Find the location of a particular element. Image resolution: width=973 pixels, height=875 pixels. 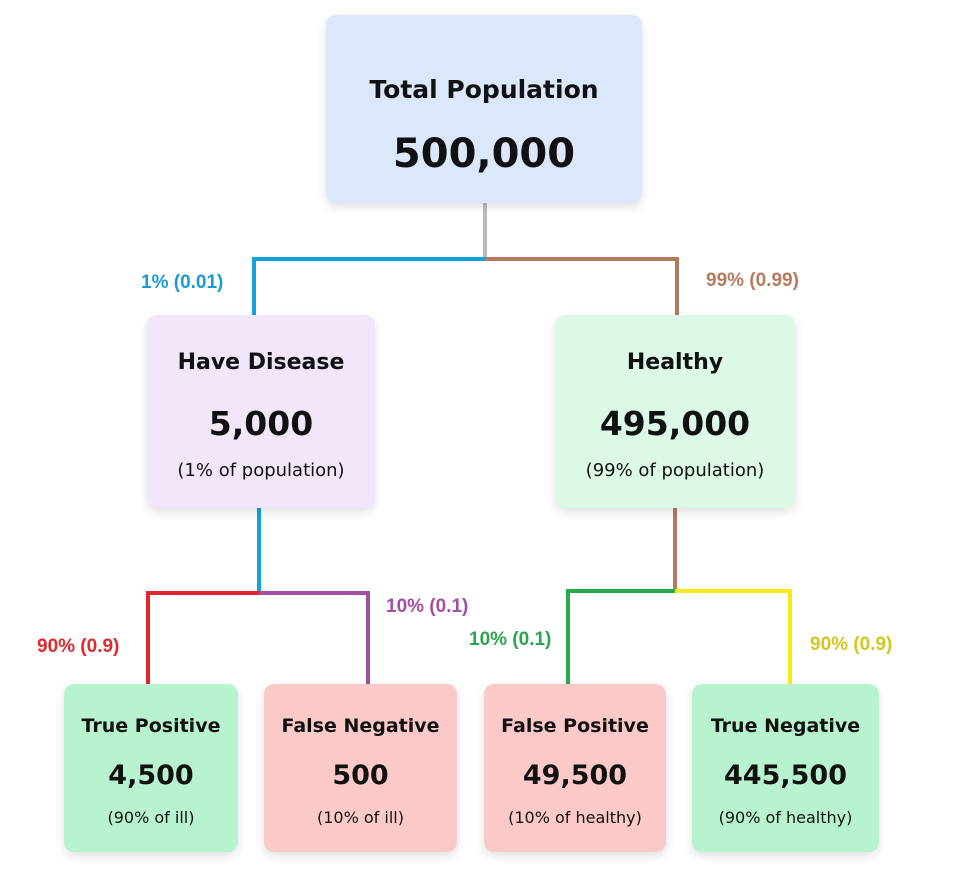

node-true-positive: True Positive 4,500 (90% of ill) is located at coordinates (151, 768).